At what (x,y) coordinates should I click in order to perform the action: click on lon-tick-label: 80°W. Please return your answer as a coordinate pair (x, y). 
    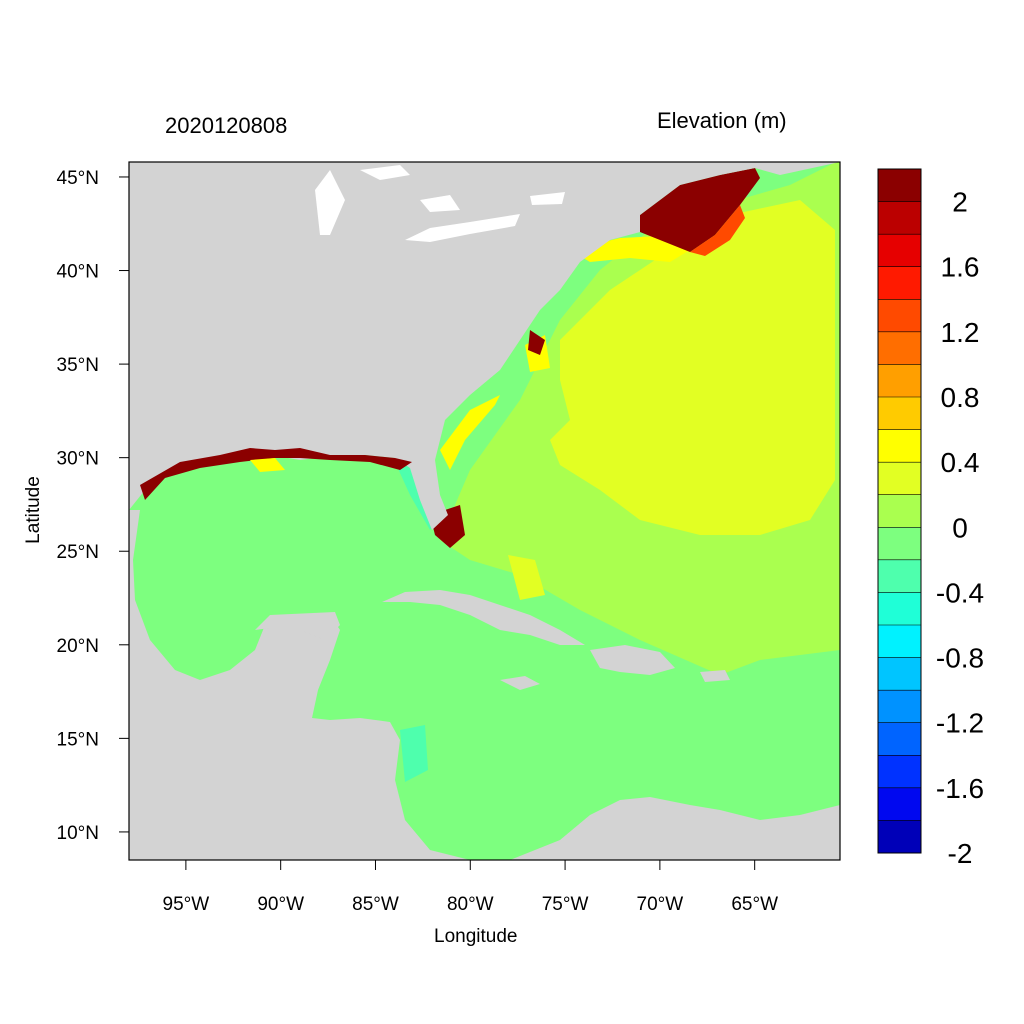
    Looking at the image, I should click on (470, 904).